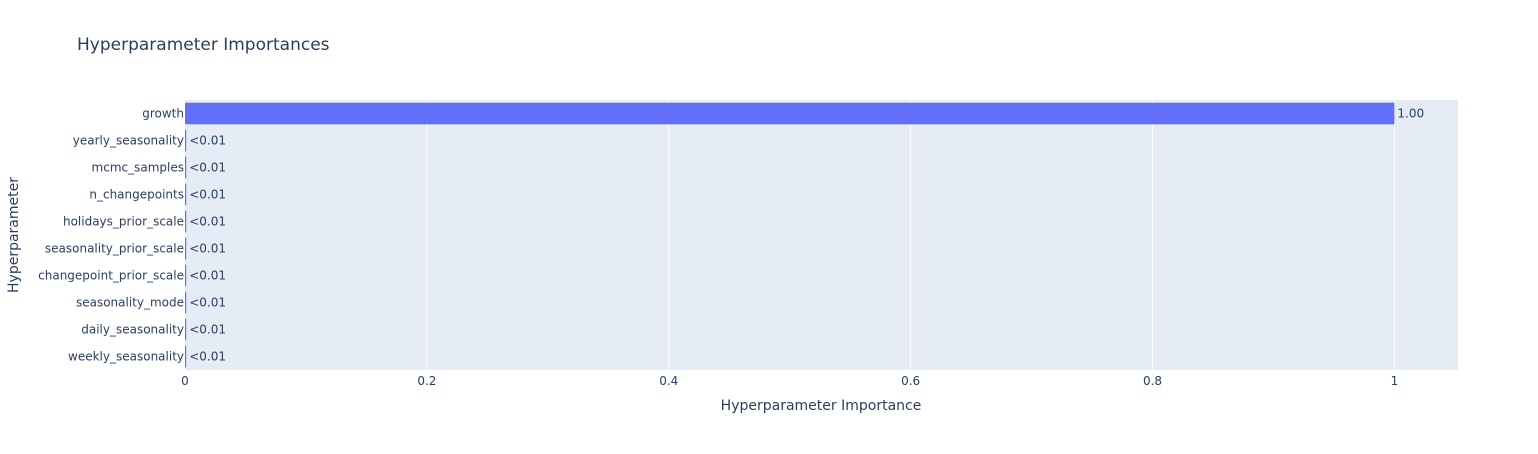 The height and width of the screenshot is (454, 1538). What do you see at coordinates (203, 45) in the screenshot?
I see `chart-title: Hyperparameter Importances` at bounding box center [203, 45].